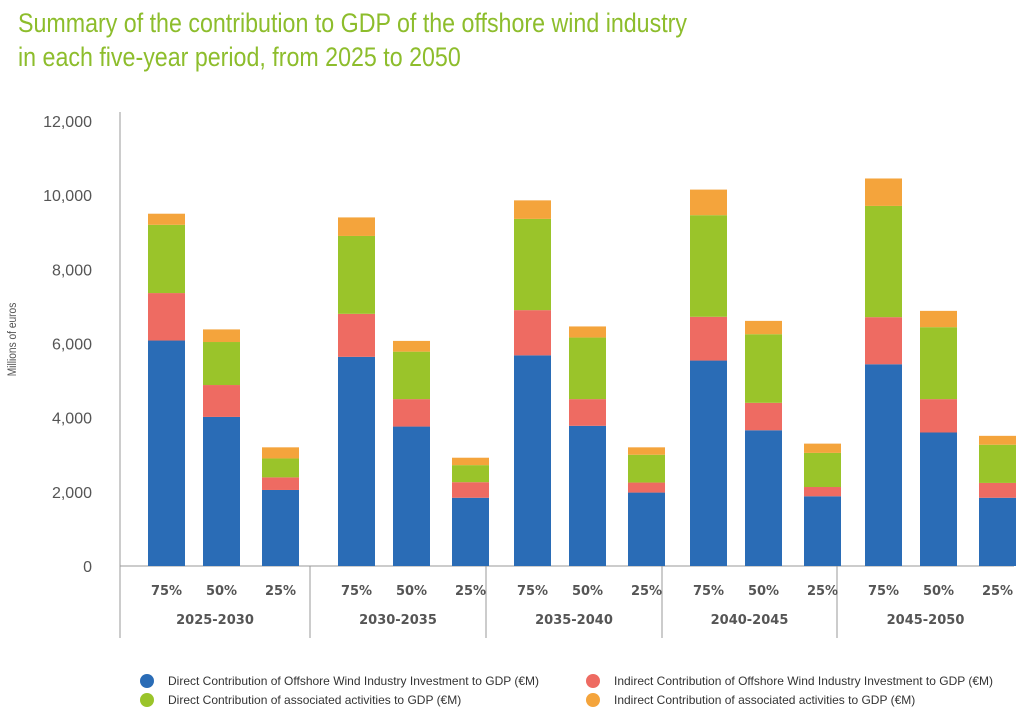  I want to click on legend-swatch-indirect-investment, so click(593, 681).